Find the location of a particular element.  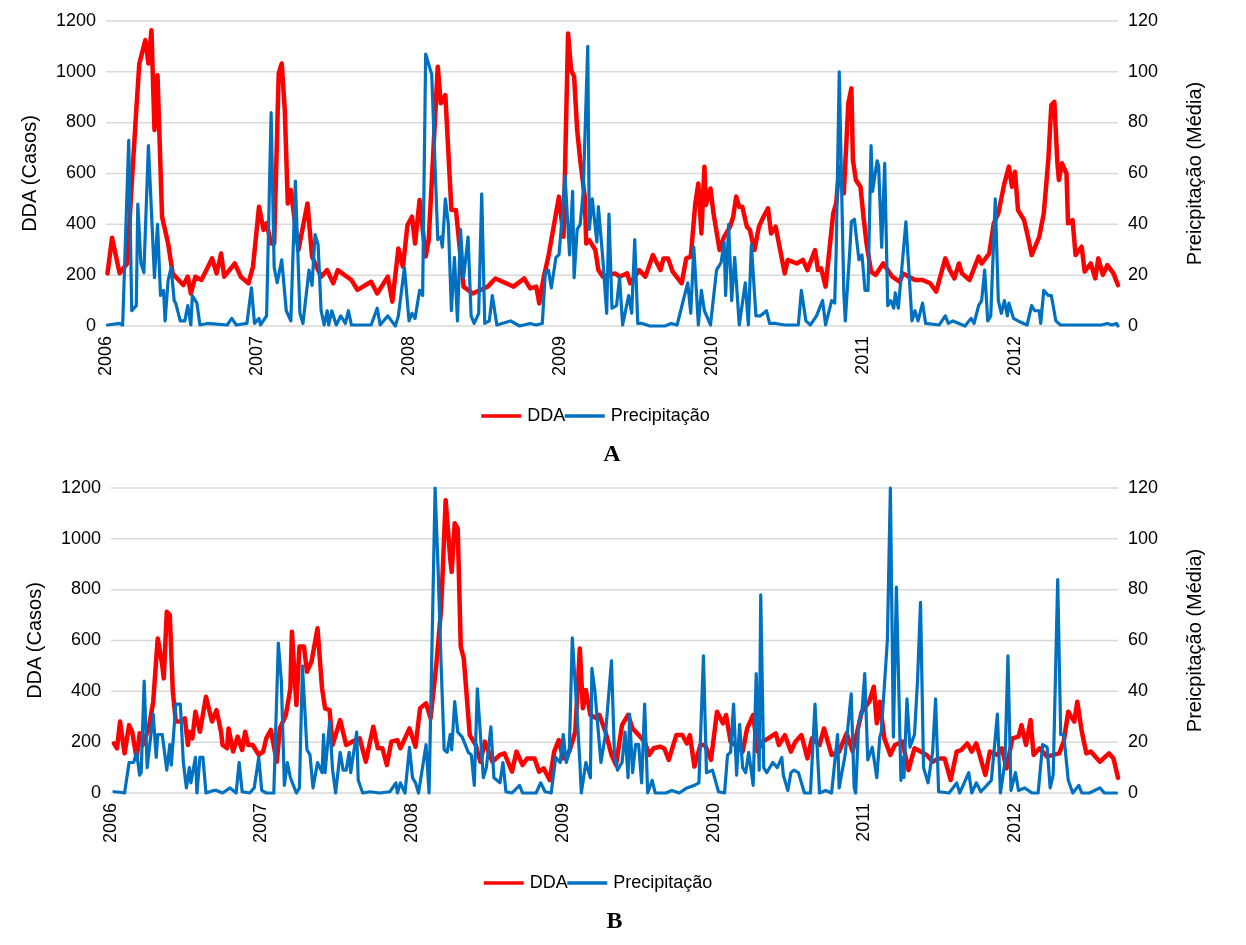

text: B is located at coordinates (614, 920).